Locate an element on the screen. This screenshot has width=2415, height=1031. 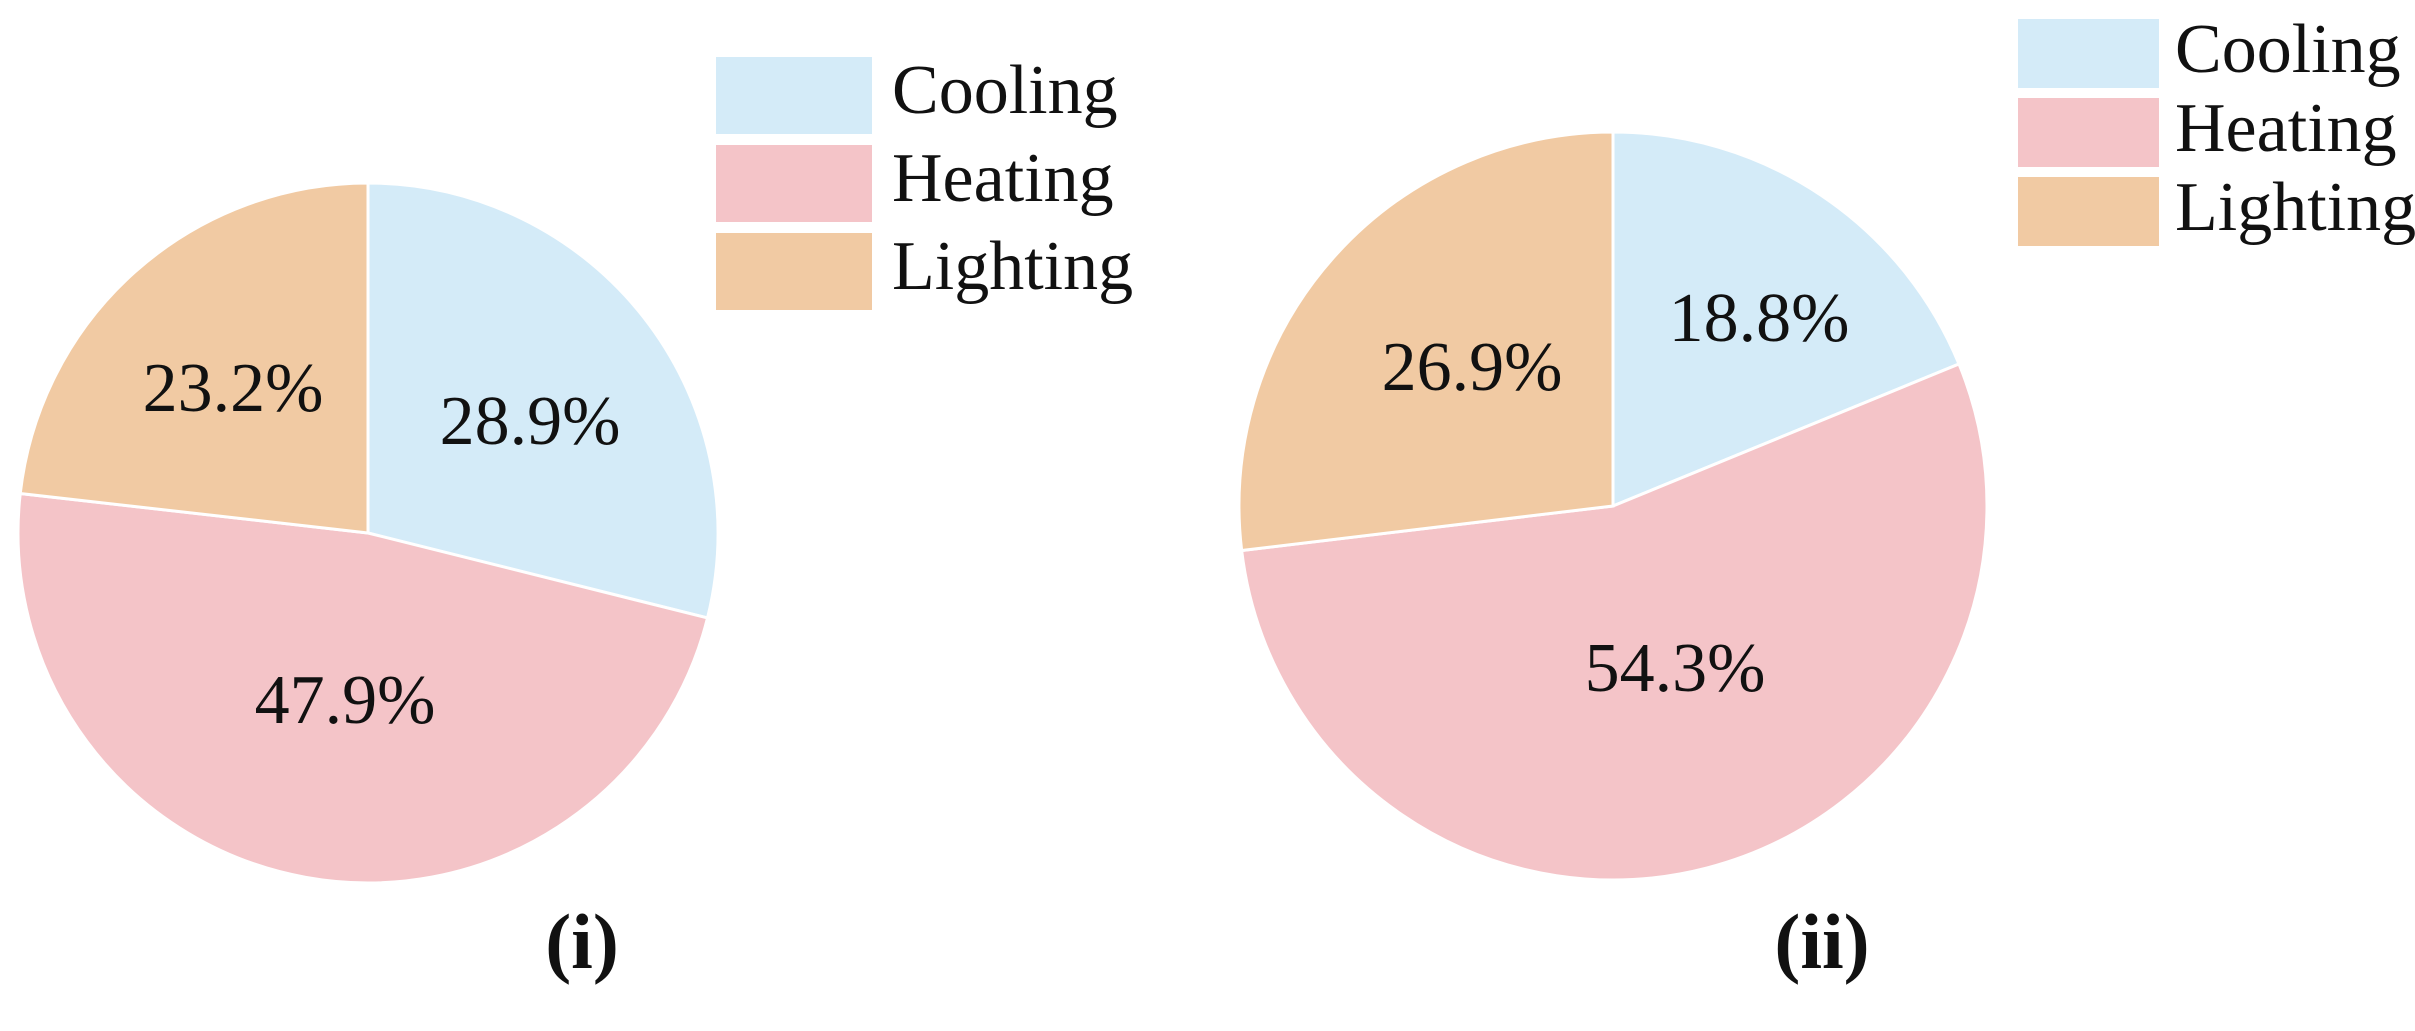
pie-i-label-lighting: 23.2% is located at coordinates (233, 388).